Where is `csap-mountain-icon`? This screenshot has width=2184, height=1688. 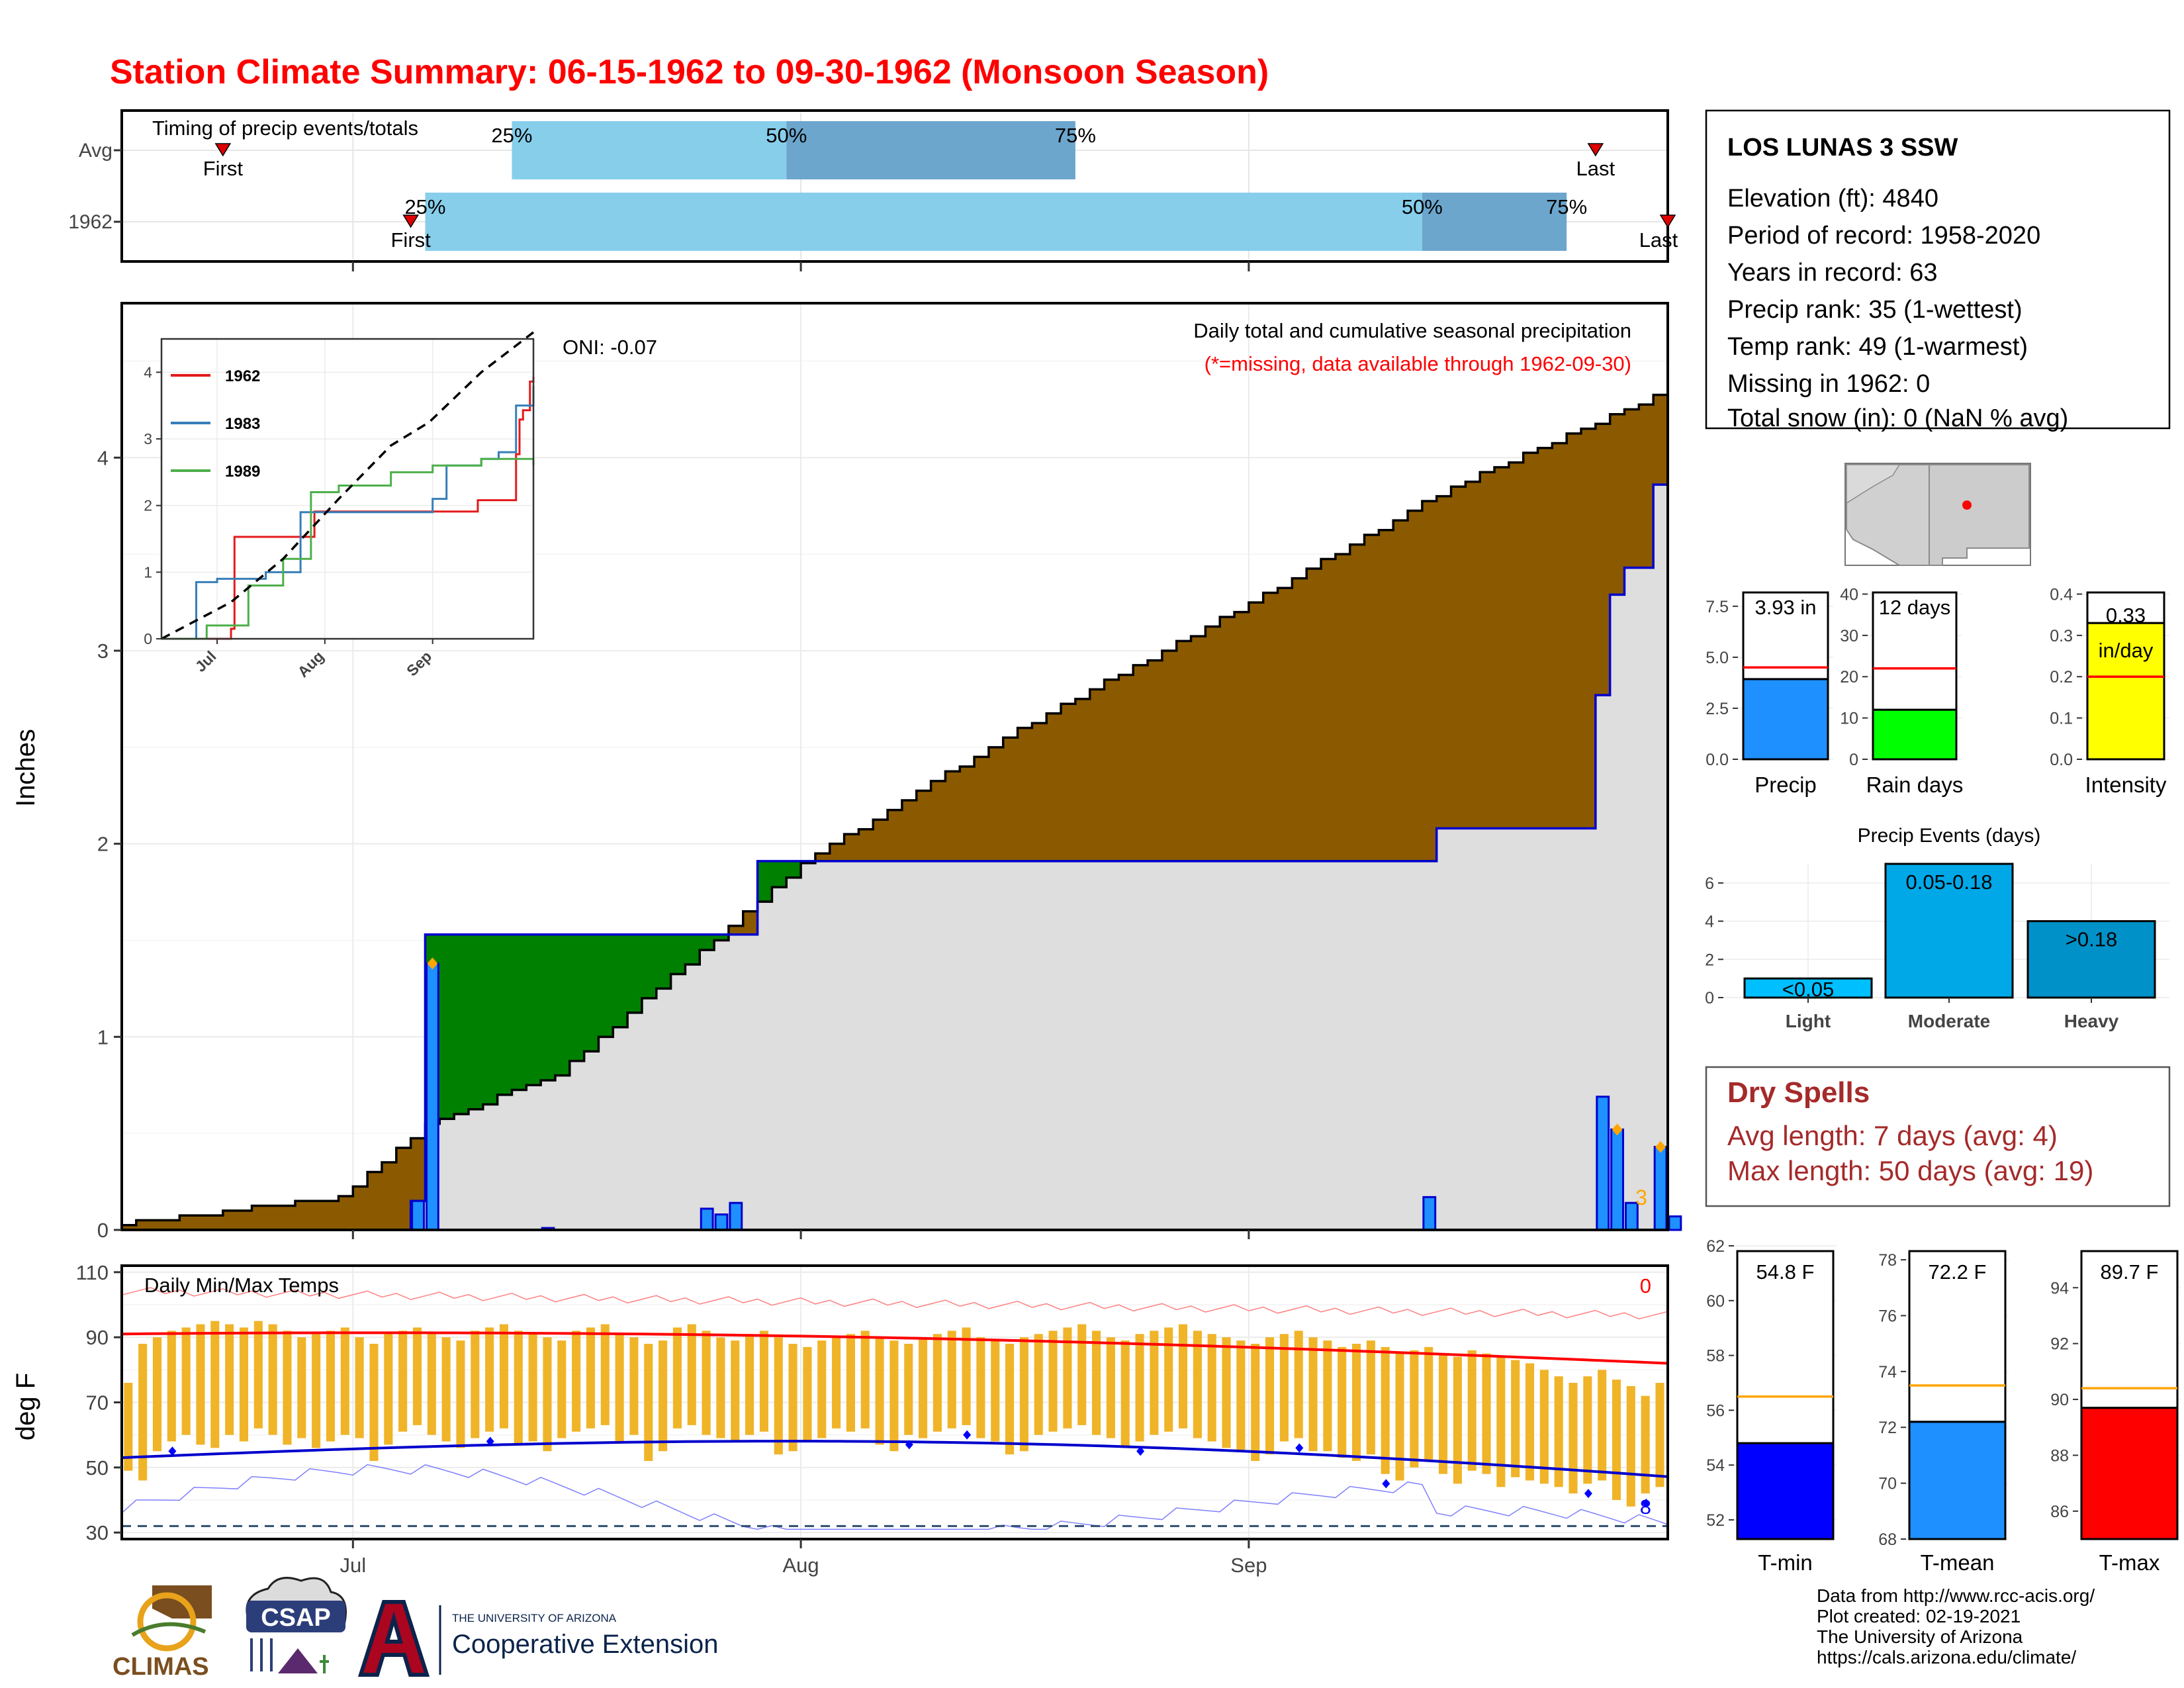 csap-mountain-icon is located at coordinates (298, 1660).